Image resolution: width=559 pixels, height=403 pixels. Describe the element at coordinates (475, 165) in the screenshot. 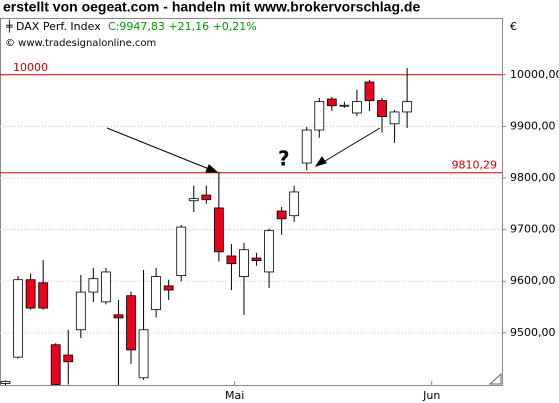

I see `reference-label: 9810,29` at that location.